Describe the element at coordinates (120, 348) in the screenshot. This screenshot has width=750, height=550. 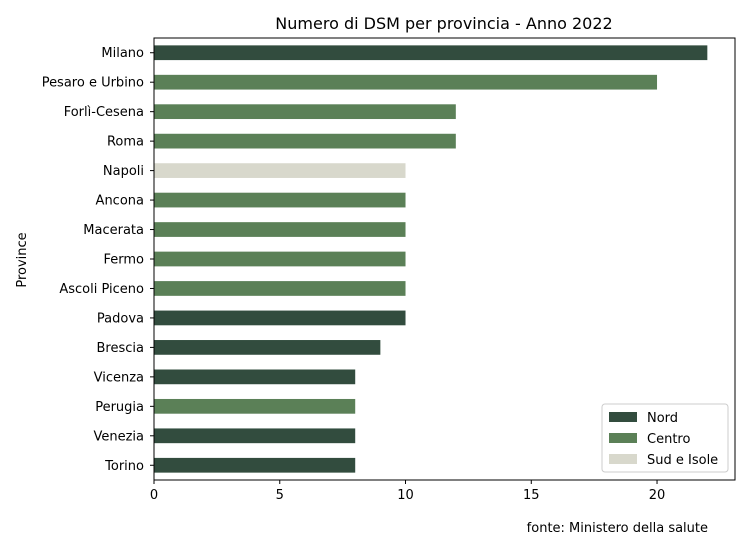
I see `y-tick-label: Brescia` at that location.